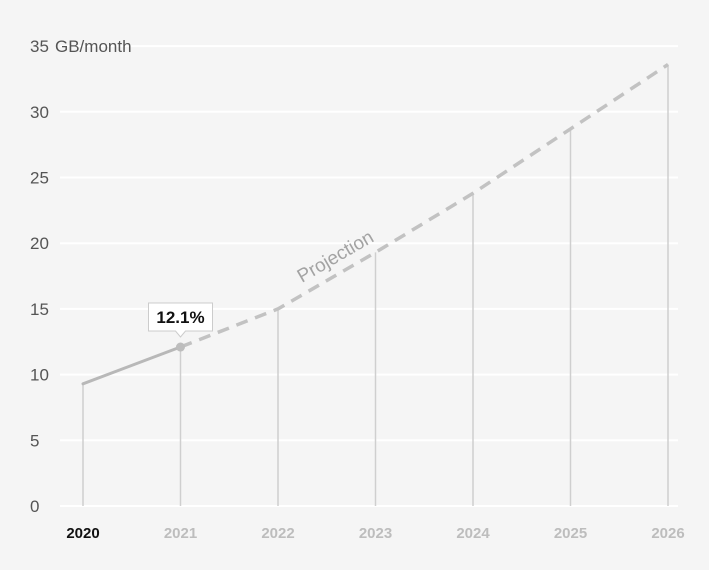 Image resolution: width=709 pixels, height=570 pixels. Describe the element at coordinates (39, 309) in the screenshot. I see `y-tick-label-15: 15` at that location.